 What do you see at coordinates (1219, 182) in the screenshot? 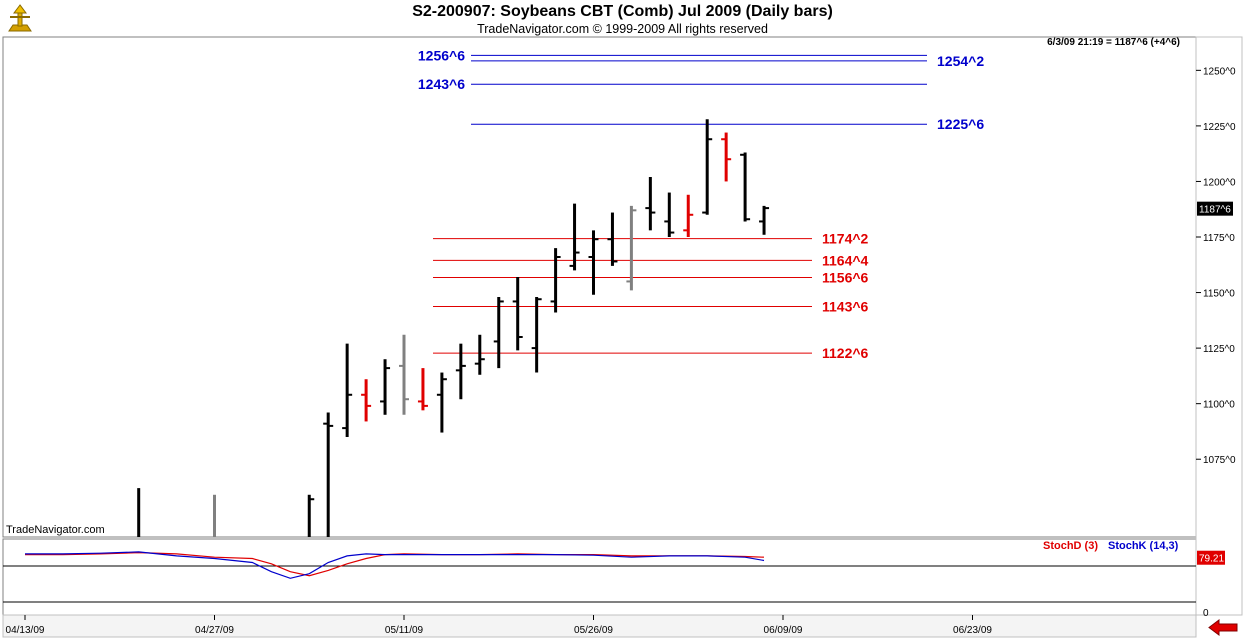
I see `y-tick-label: 1200^0` at bounding box center [1219, 182].